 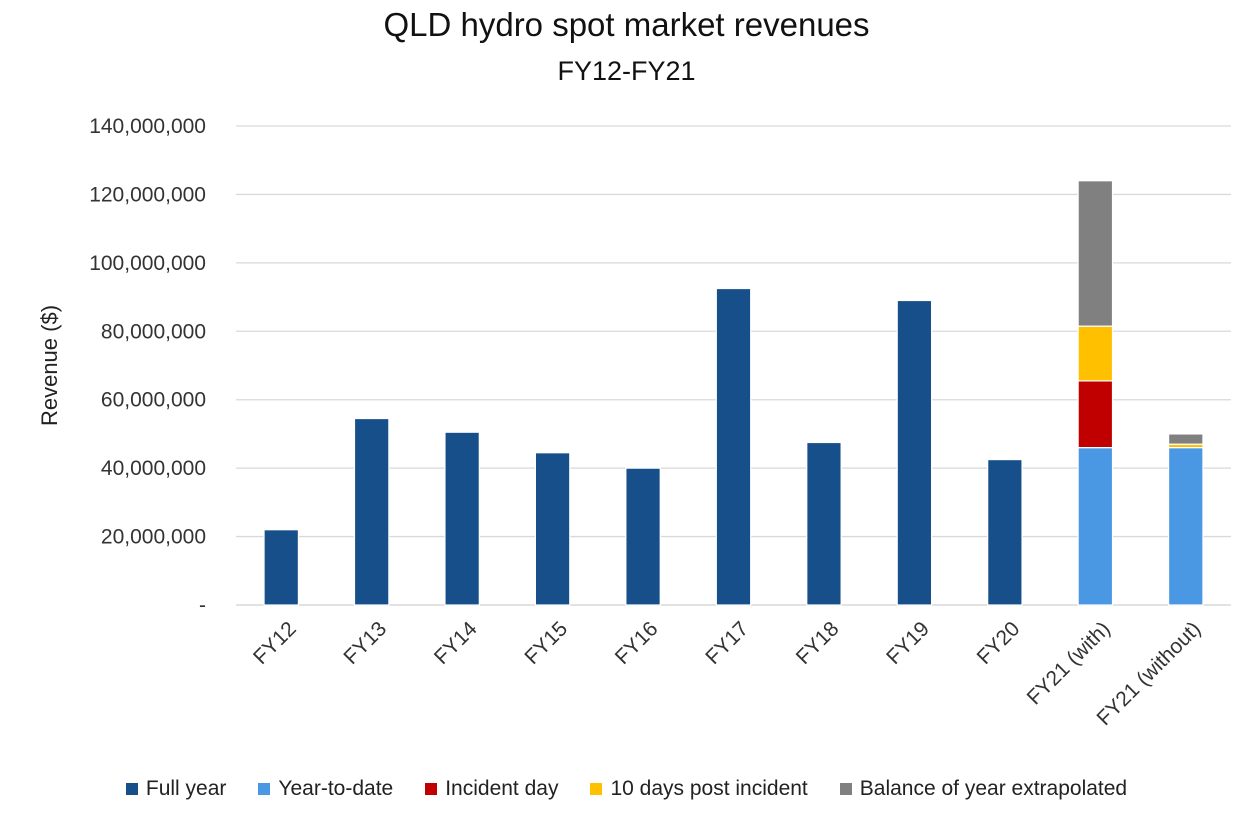 I want to click on y-axis-label: Revenue ($), so click(x=49, y=365).